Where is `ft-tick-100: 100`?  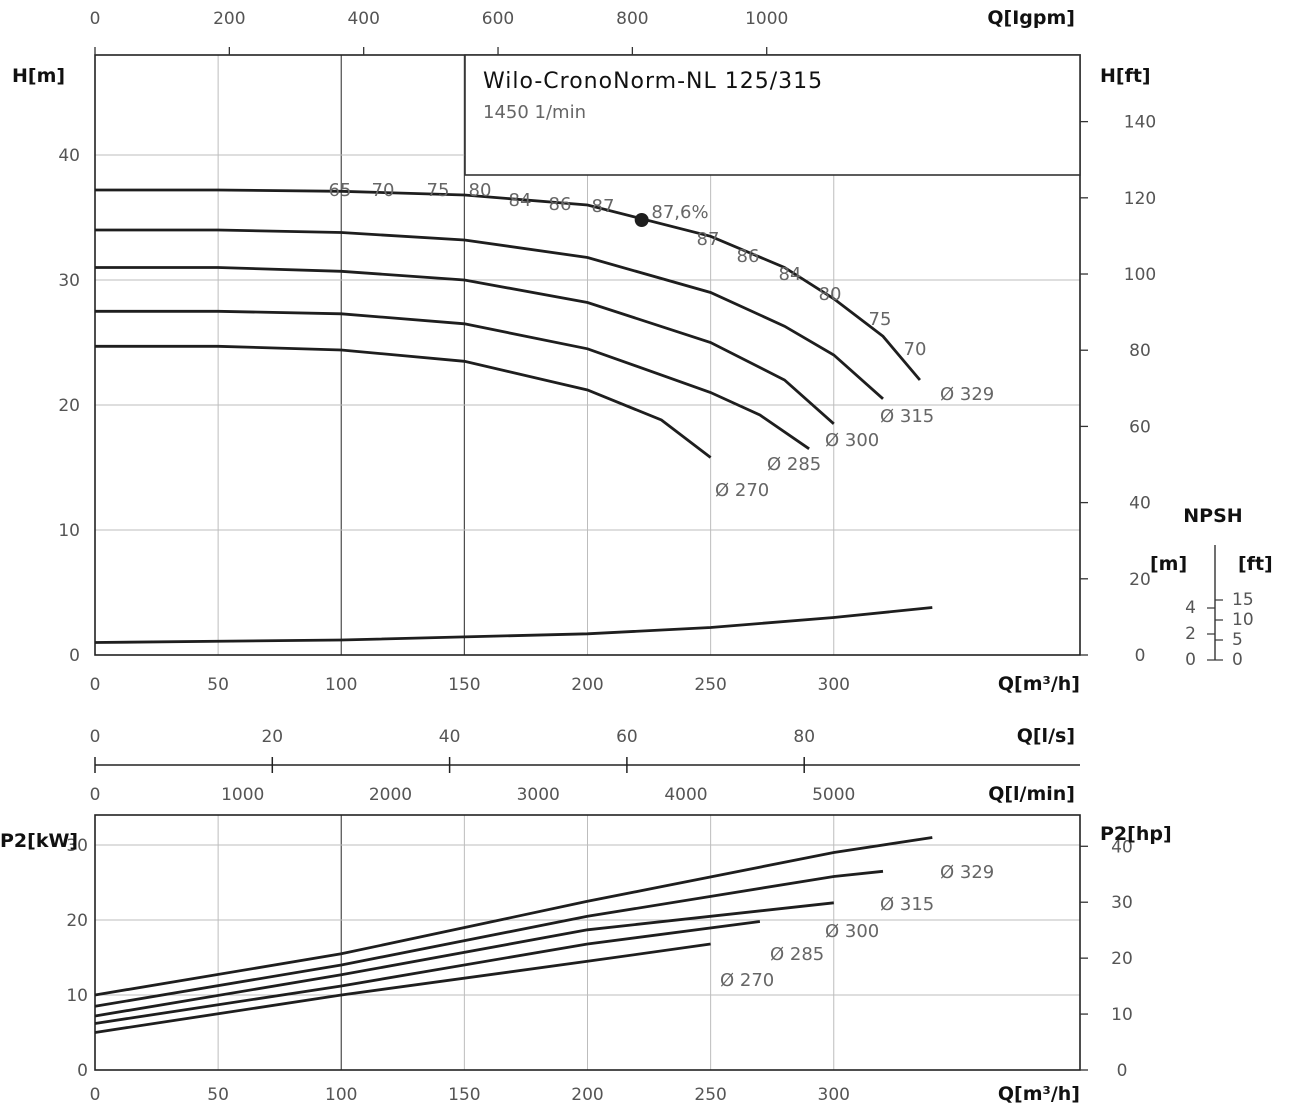 ft-tick-100: 100 is located at coordinates (1140, 275).